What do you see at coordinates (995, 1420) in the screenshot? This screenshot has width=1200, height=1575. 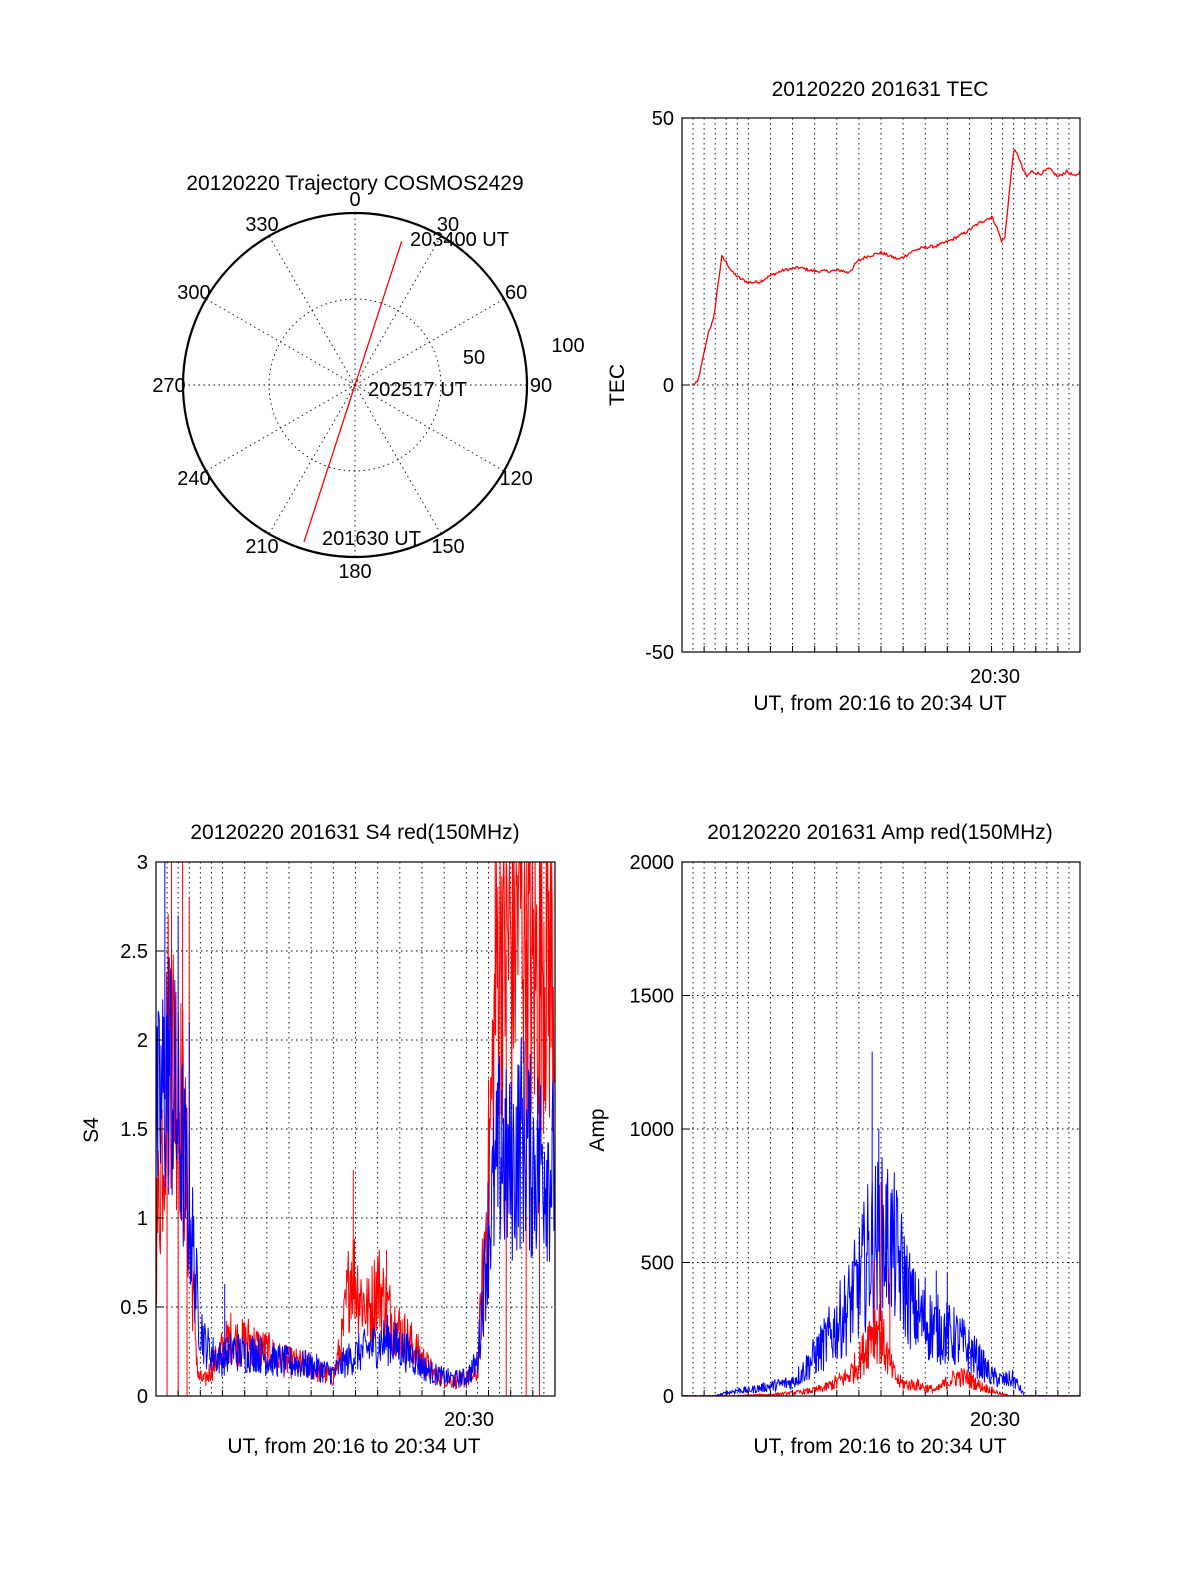 I see `amp-x-tick-2030: 20:30` at bounding box center [995, 1420].